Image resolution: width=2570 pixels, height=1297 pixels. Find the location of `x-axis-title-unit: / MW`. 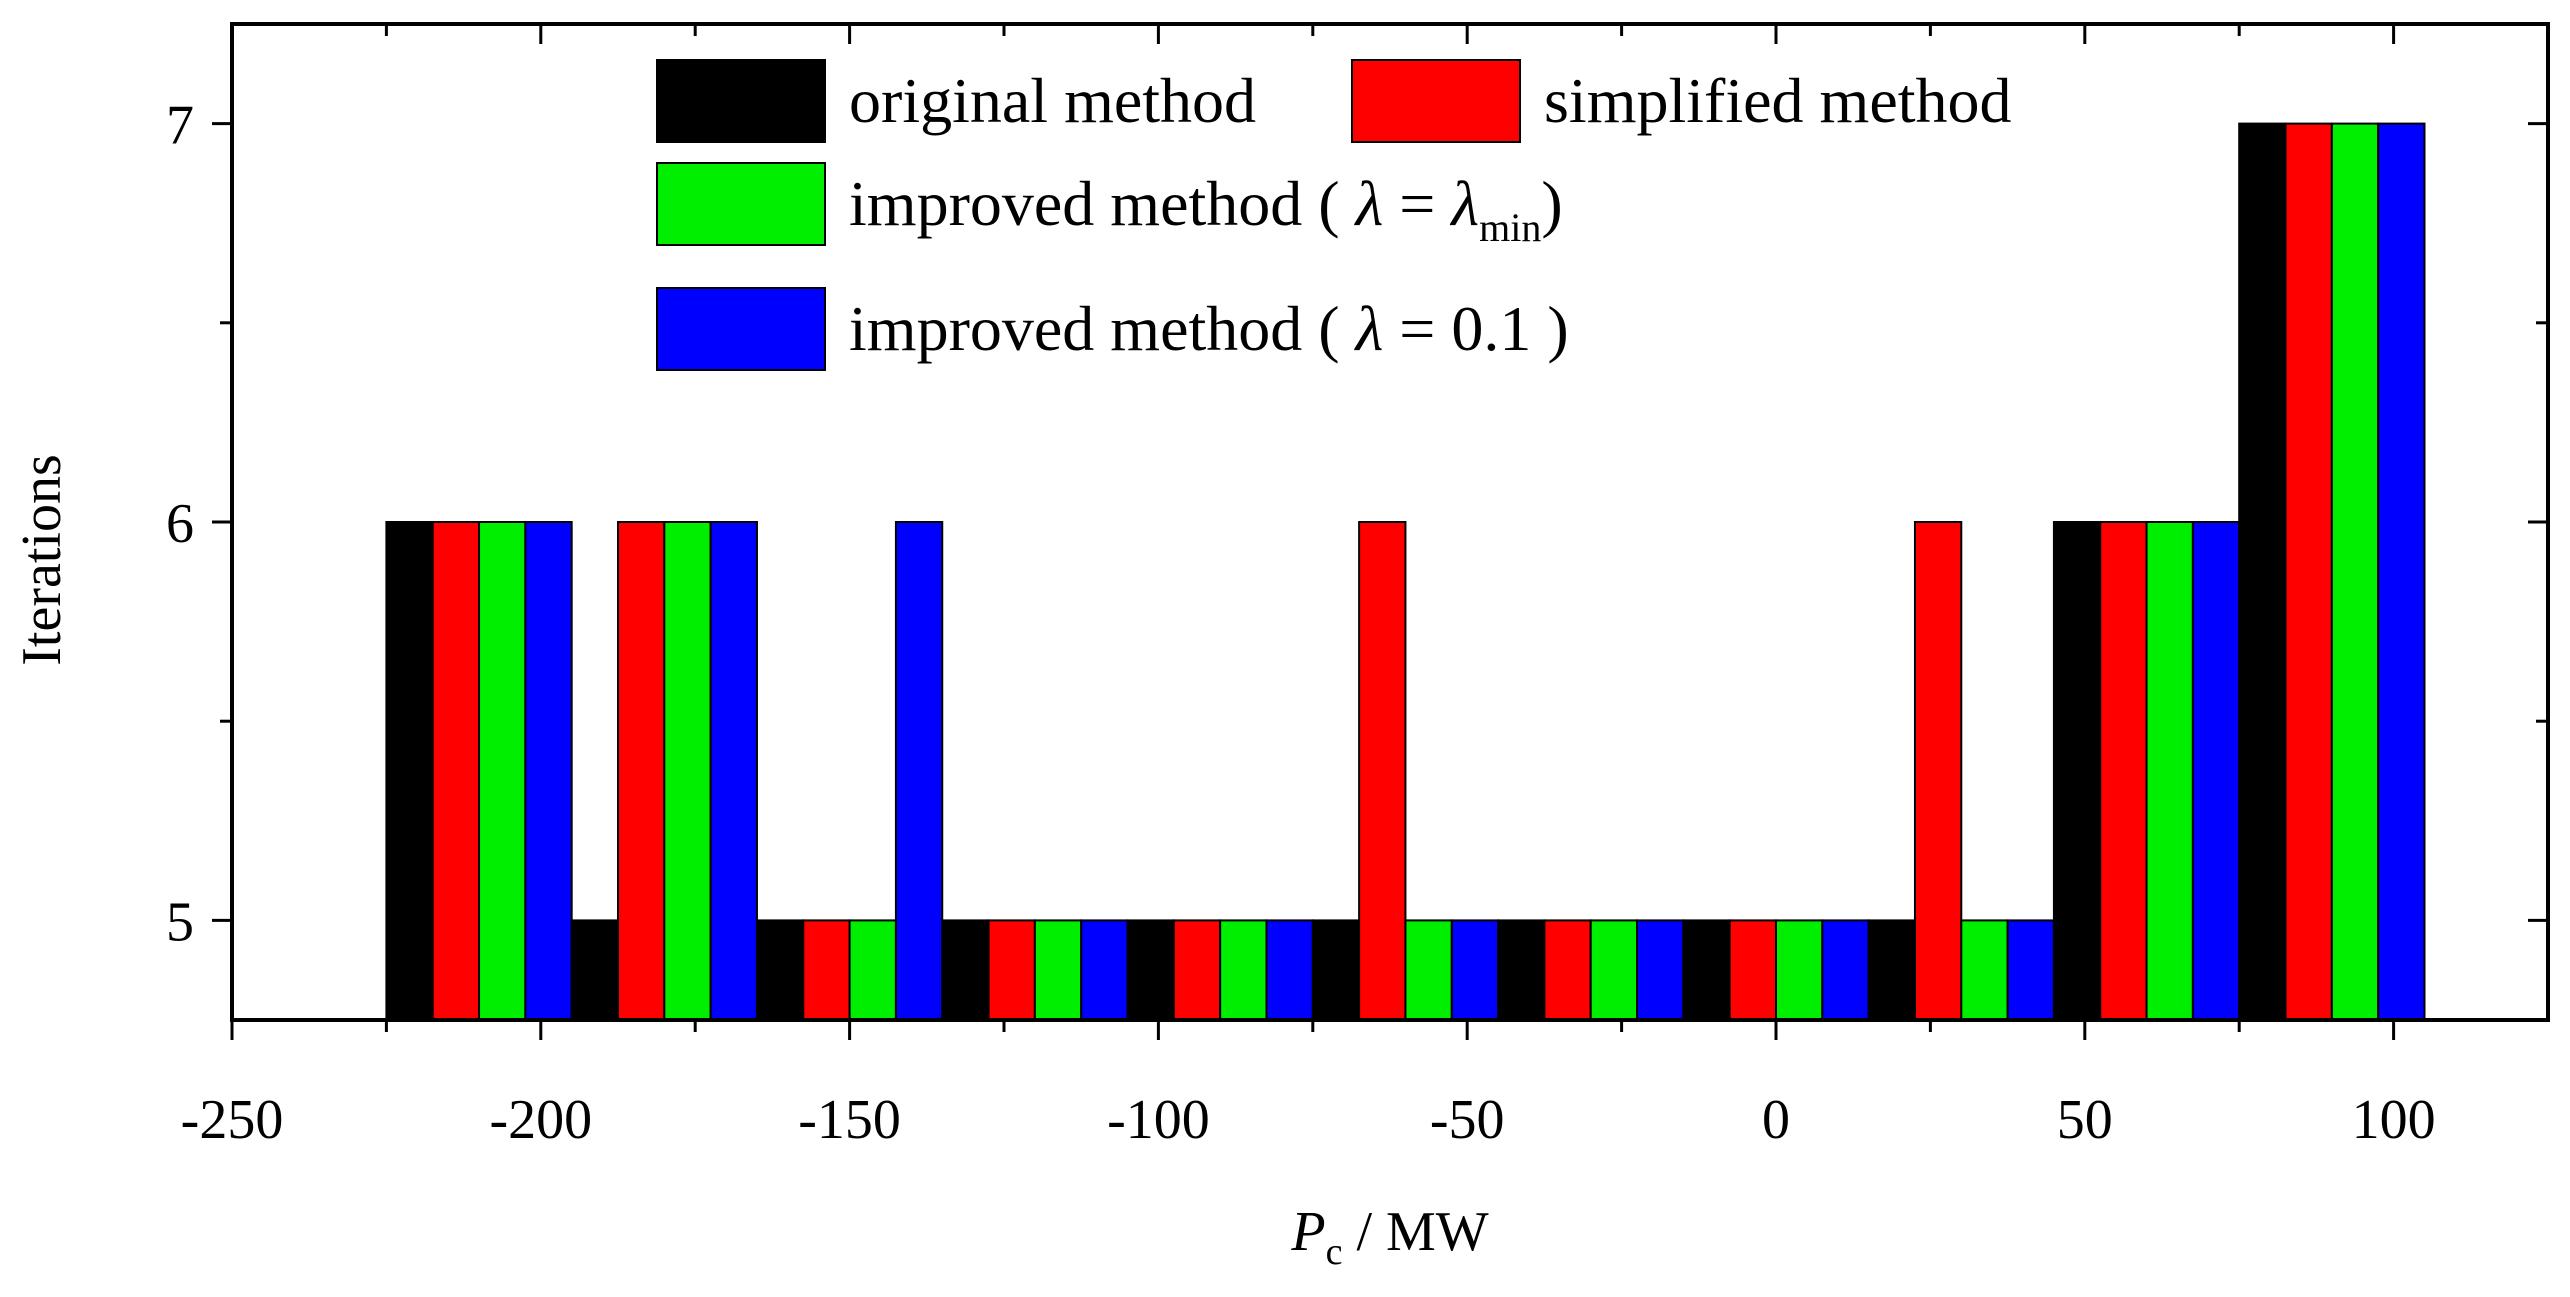

x-axis-title-unit: / MW is located at coordinates (1415, 1232).